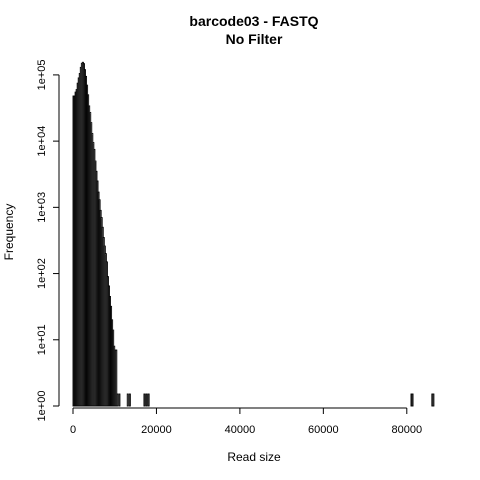 The width and height of the screenshot is (480, 480). Describe the element at coordinates (406, 430) in the screenshot. I see `x-tick-label: 80000` at that location.